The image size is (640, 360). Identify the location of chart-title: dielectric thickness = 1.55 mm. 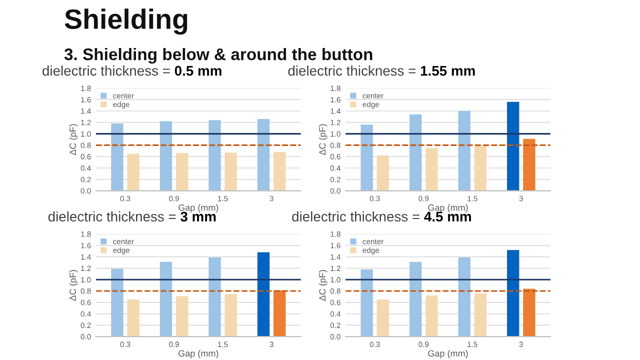
(381, 71).